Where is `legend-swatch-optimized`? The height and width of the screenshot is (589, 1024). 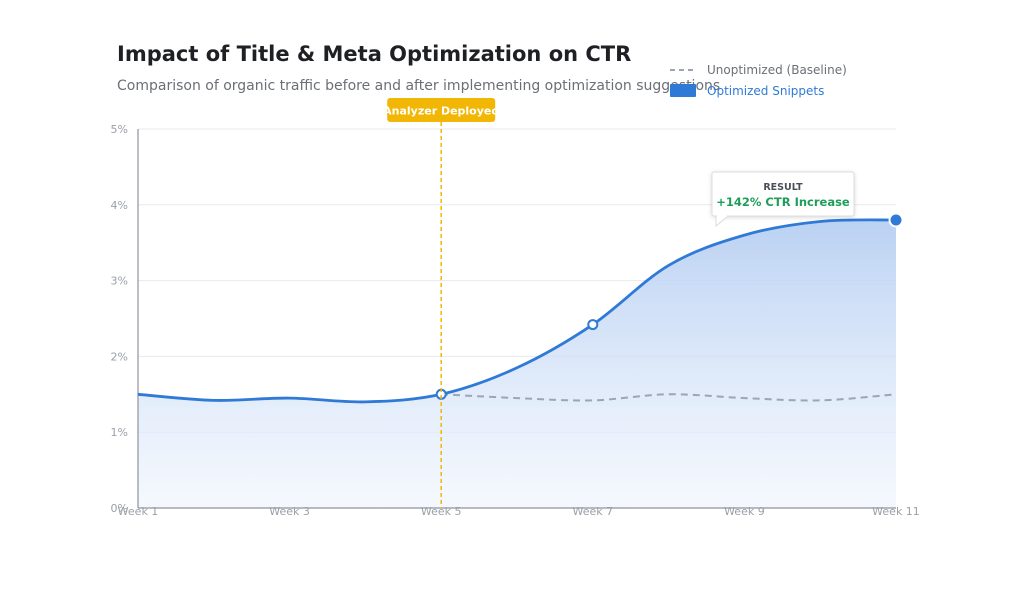 legend-swatch-optimized is located at coordinates (683, 90).